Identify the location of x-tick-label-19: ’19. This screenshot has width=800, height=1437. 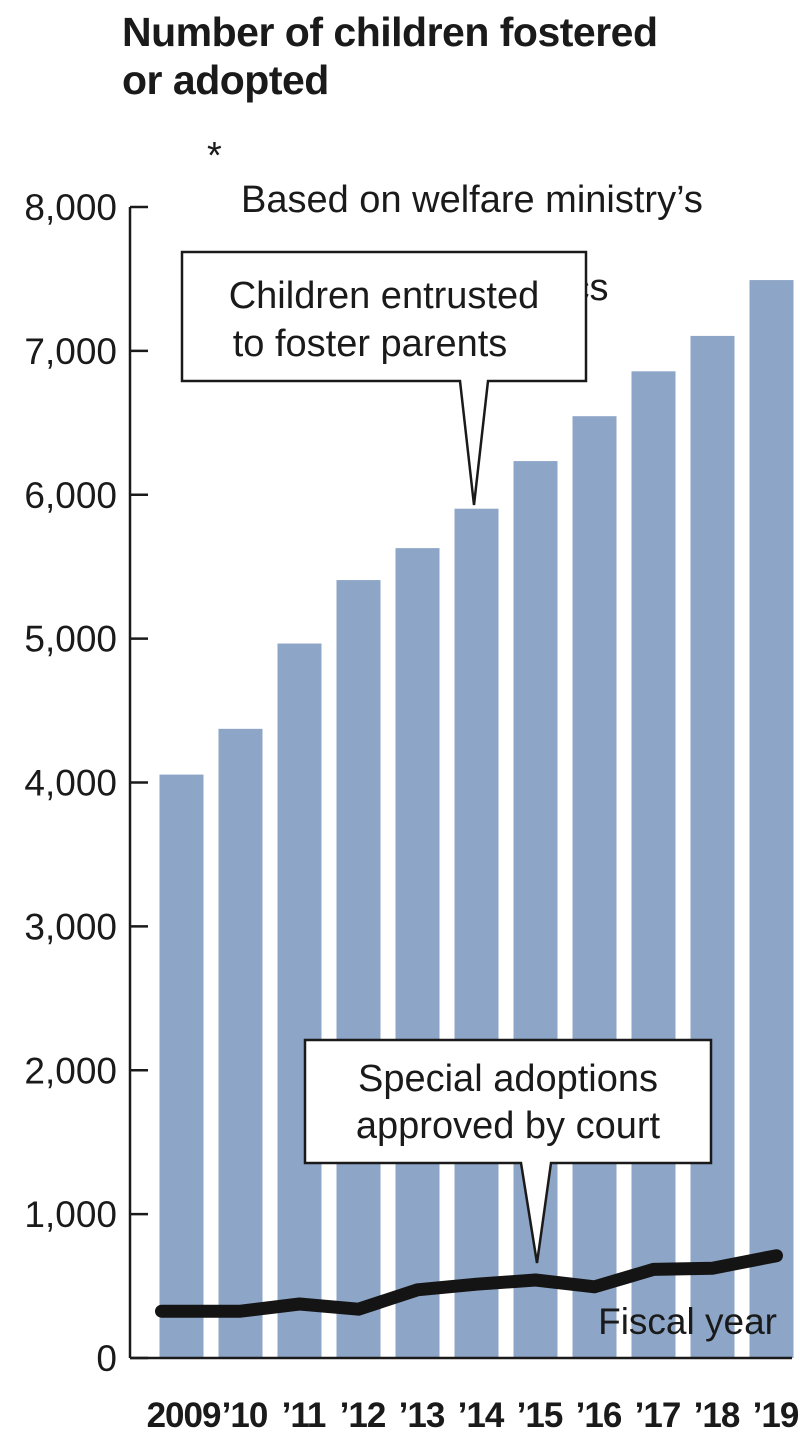
(776, 1415).